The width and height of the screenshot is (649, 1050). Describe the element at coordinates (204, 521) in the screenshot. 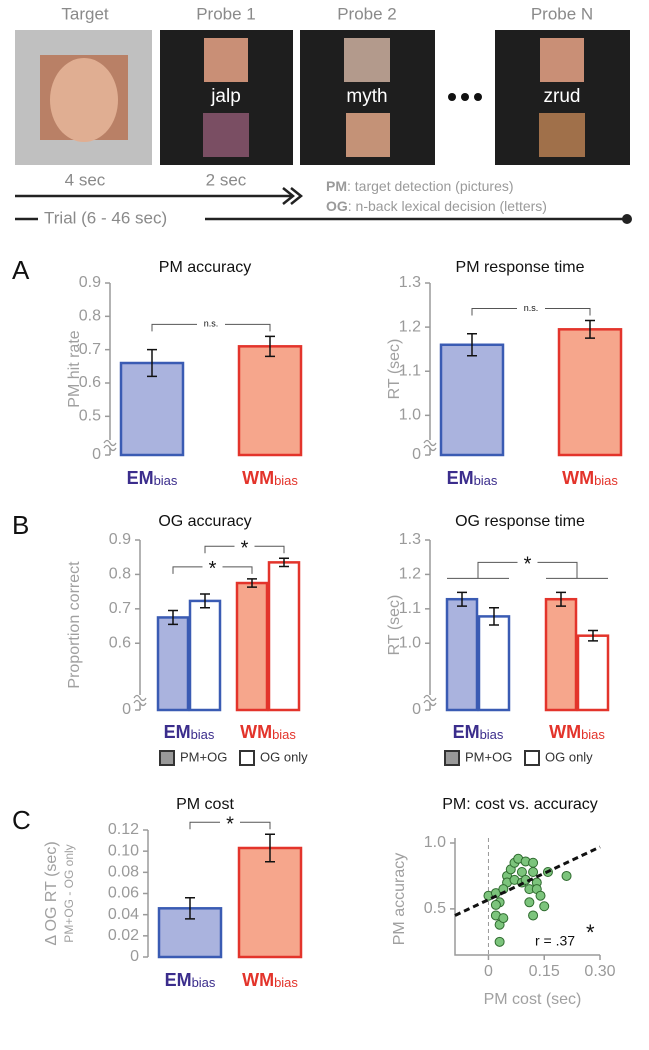

I see `chart-title: OG accuracy` at that location.